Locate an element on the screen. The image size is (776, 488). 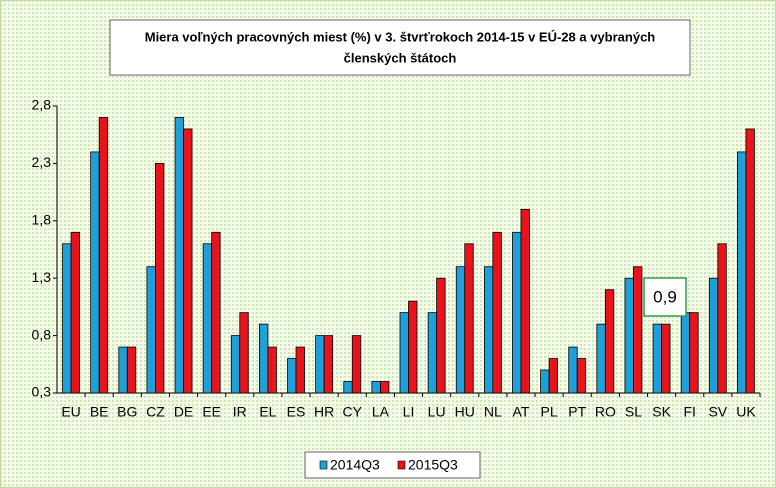
x-tick-label: EL is located at coordinates (267, 412).